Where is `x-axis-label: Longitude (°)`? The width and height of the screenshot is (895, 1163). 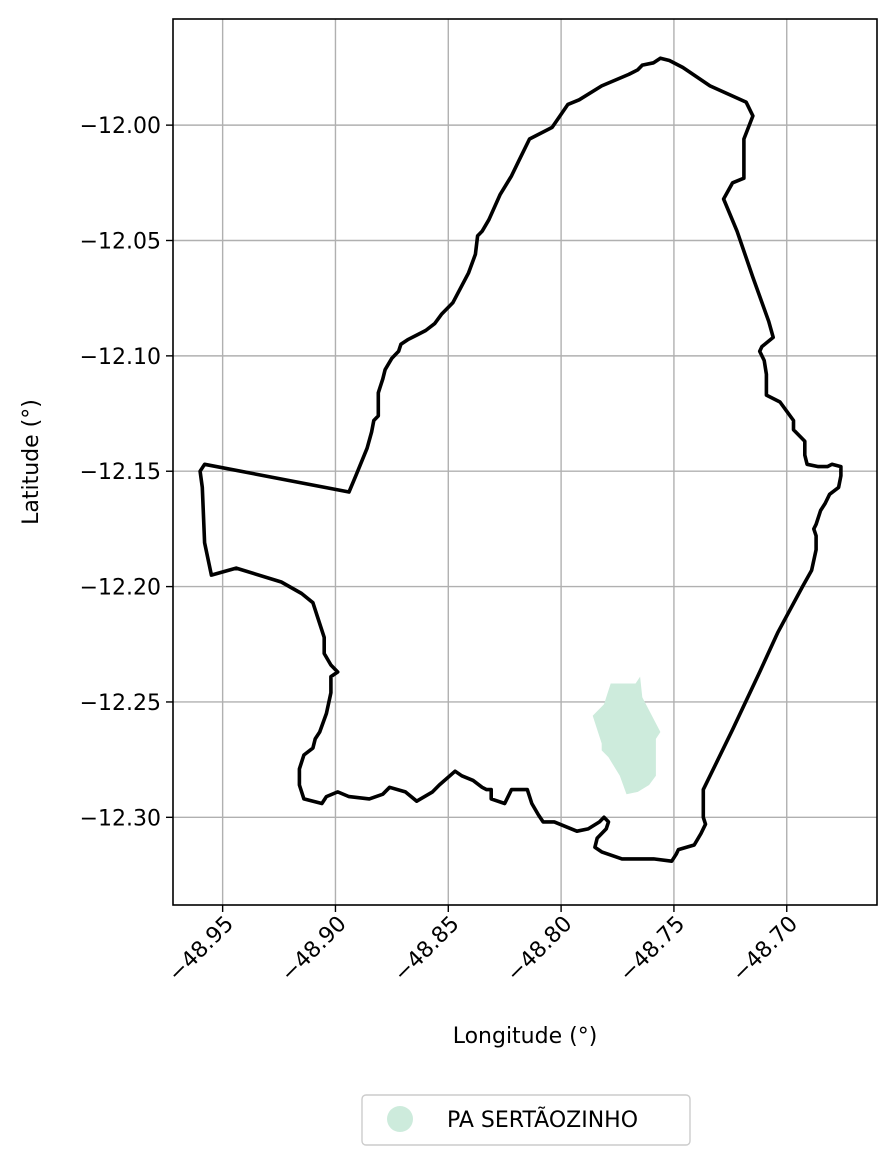 x-axis-label: Longitude (°) is located at coordinates (525, 1036).